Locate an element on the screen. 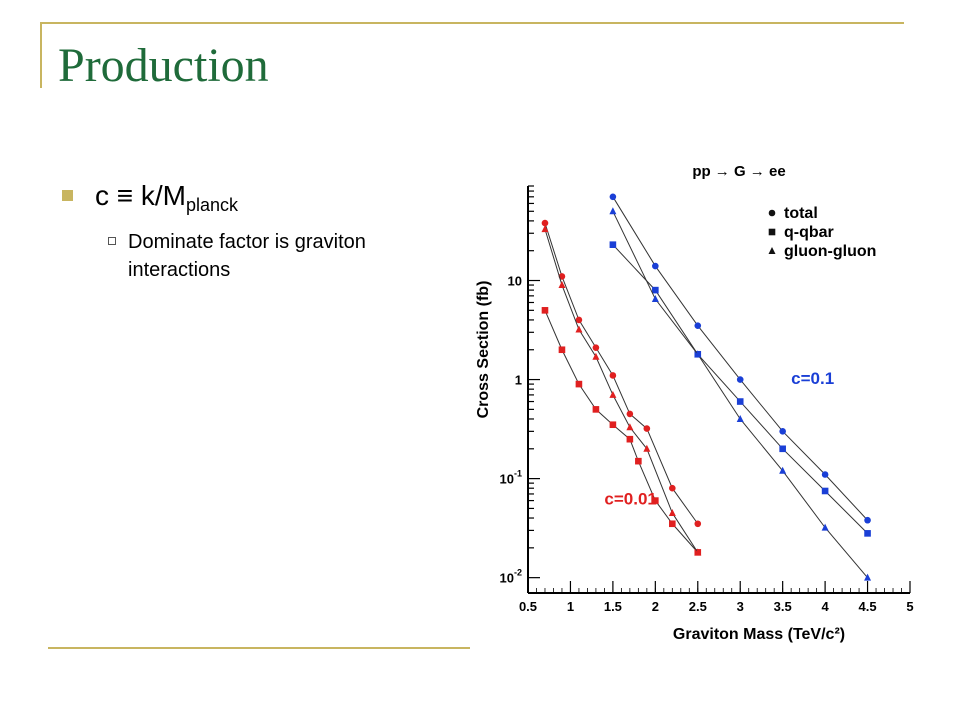 The height and width of the screenshot is (720, 960). series-c001-gluongluon is located at coordinates (621, 390).